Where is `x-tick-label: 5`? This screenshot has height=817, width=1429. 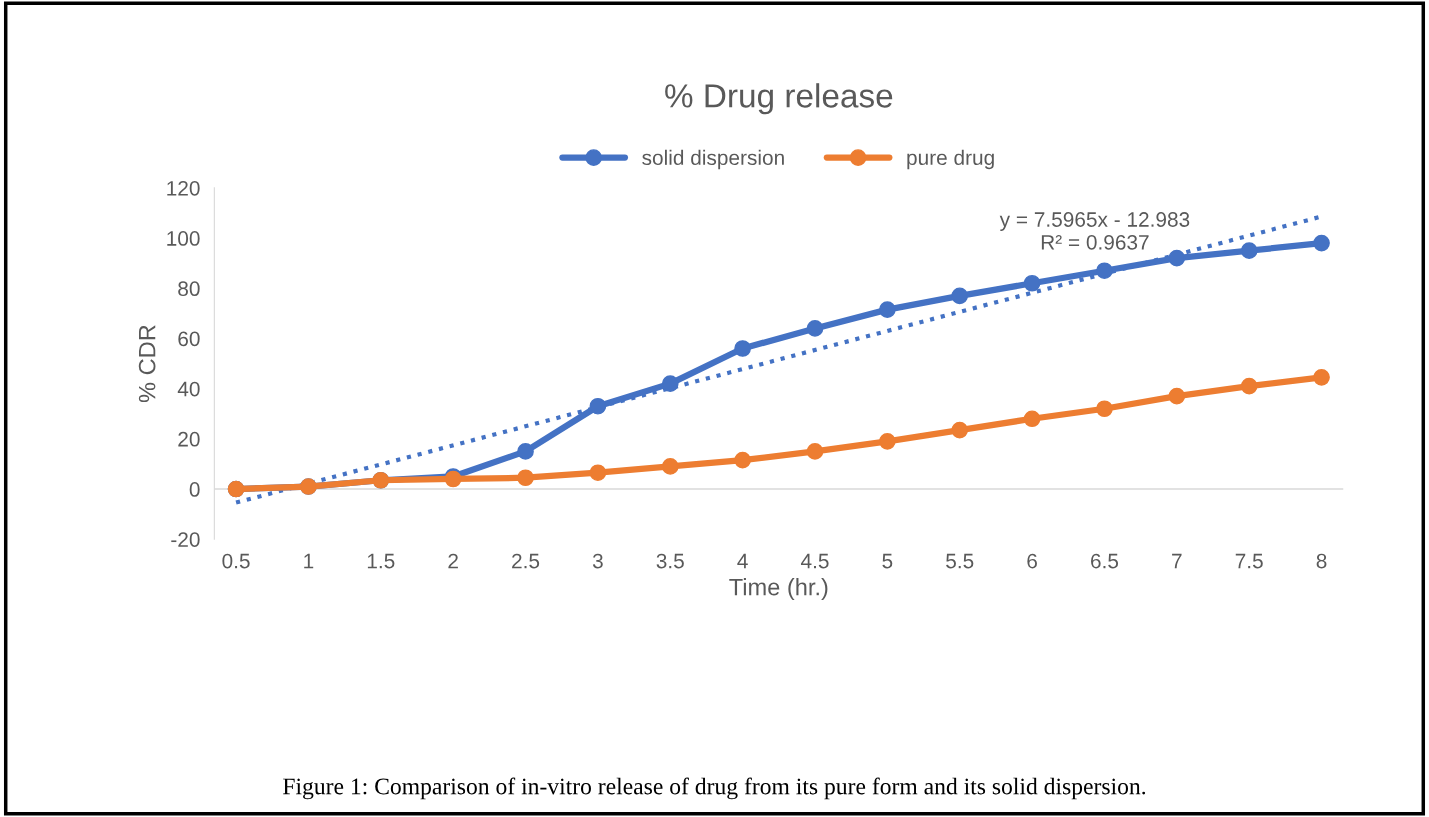
x-tick-label: 5 is located at coordinates (887, 561).